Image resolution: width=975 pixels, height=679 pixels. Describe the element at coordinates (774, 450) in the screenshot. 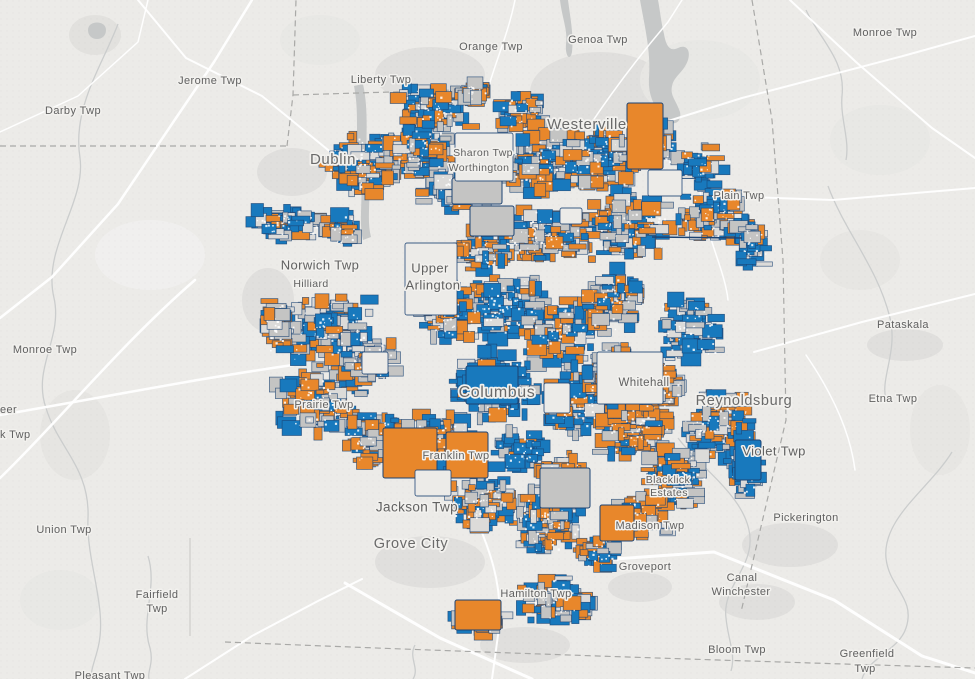

I see `map-label-violet-twp: Violet Twp` at that location.